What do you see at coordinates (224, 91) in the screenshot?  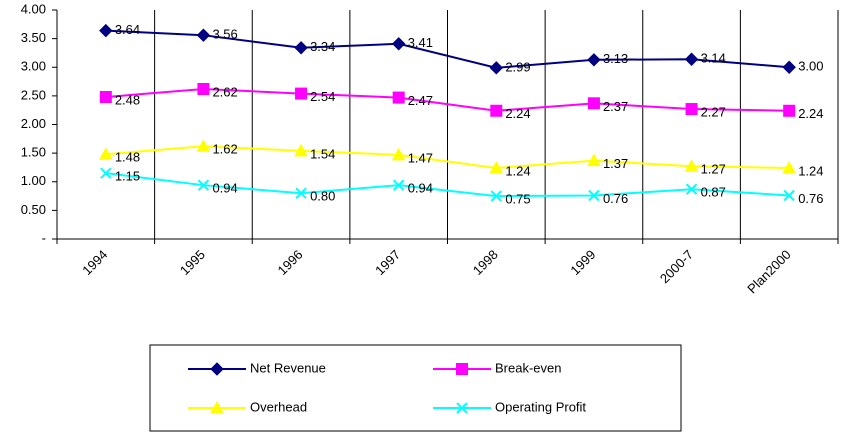 I see `data-label: 2.62` at bounding box center [224, 91].